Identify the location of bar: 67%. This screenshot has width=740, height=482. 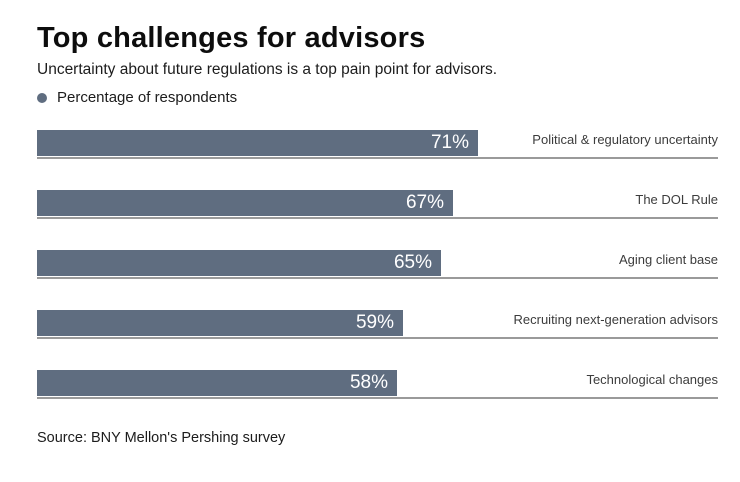
(245, 203).